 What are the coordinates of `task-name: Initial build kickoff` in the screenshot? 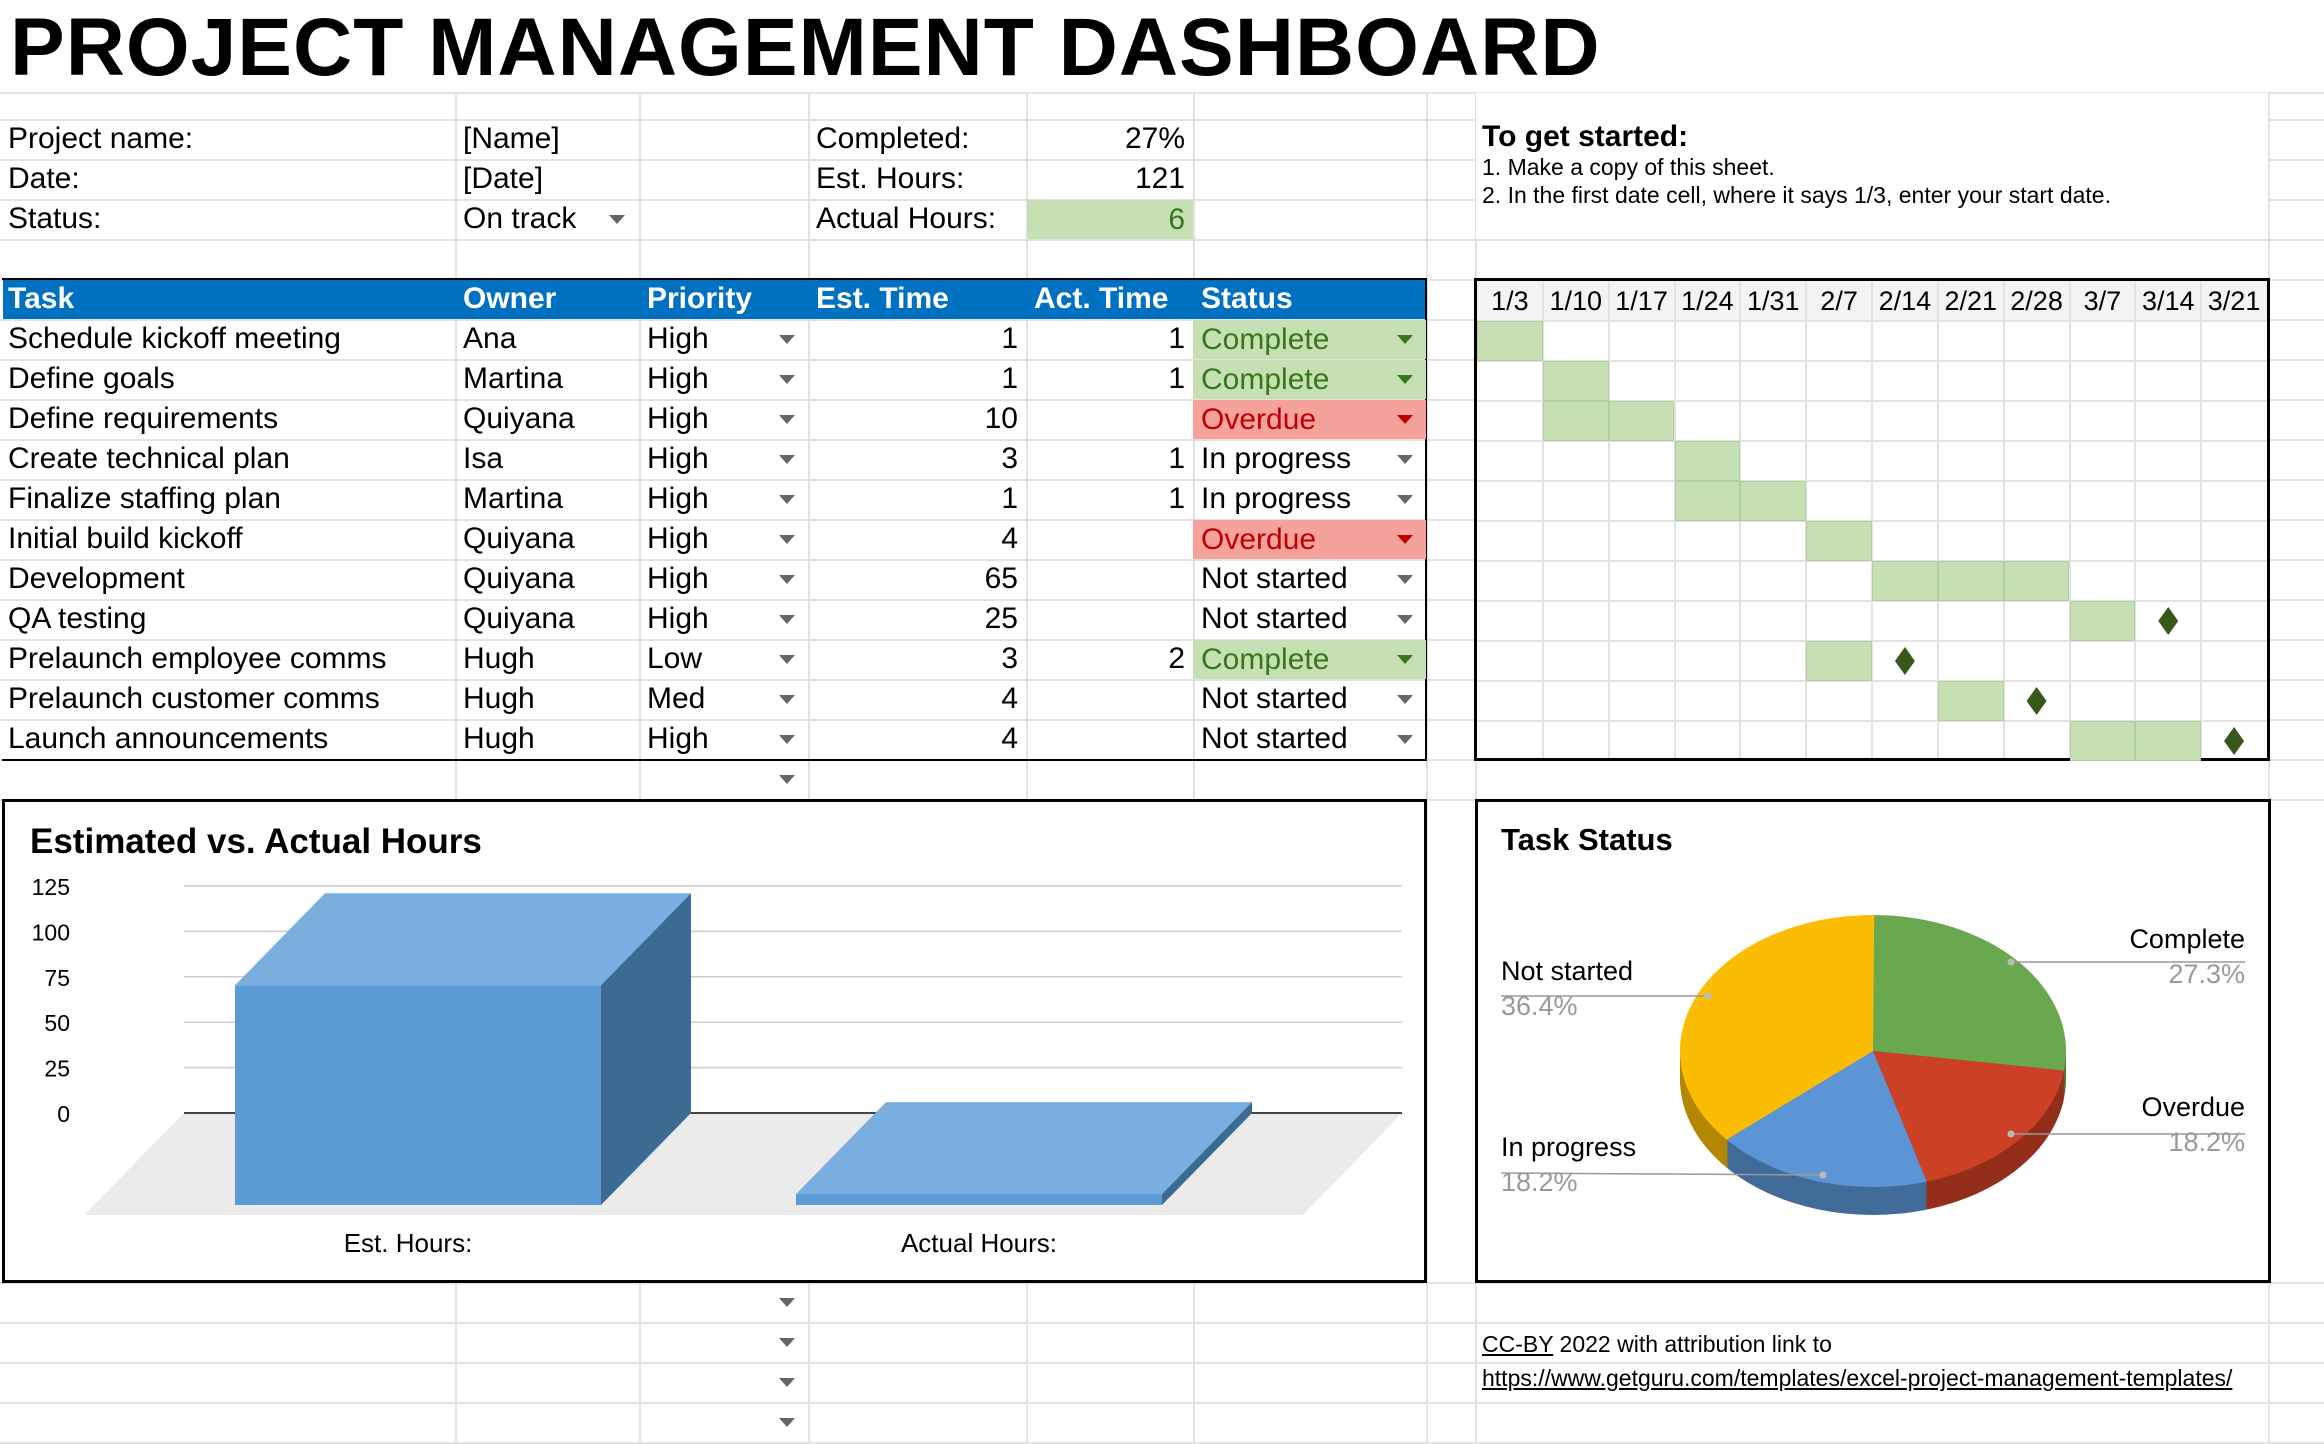 It's located at (125, 538).